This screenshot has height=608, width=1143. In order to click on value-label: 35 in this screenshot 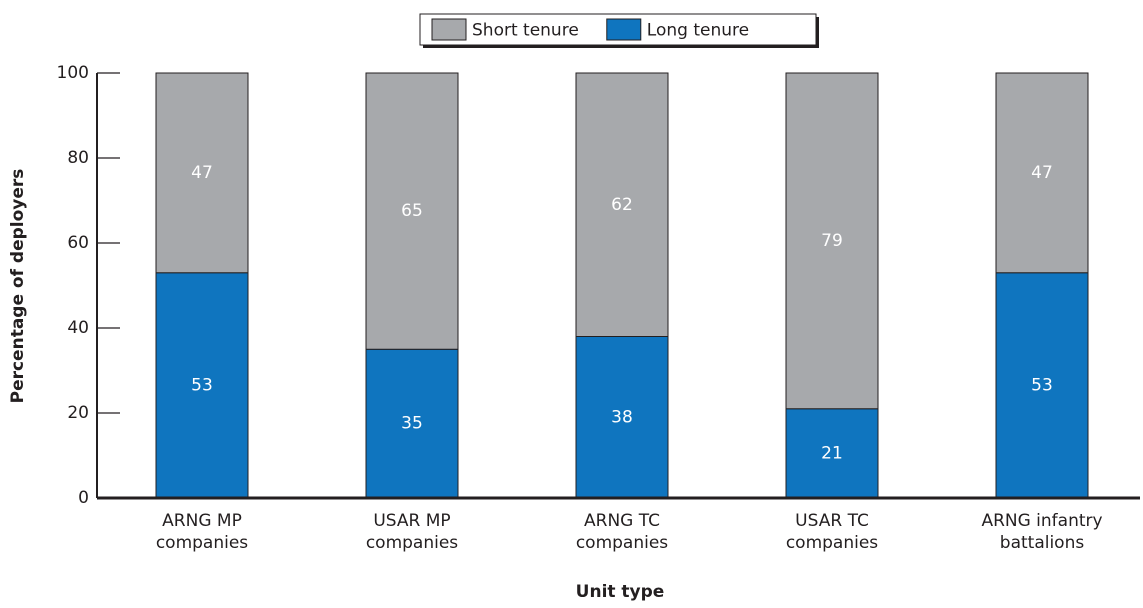, I will do `click(412, 424)`.